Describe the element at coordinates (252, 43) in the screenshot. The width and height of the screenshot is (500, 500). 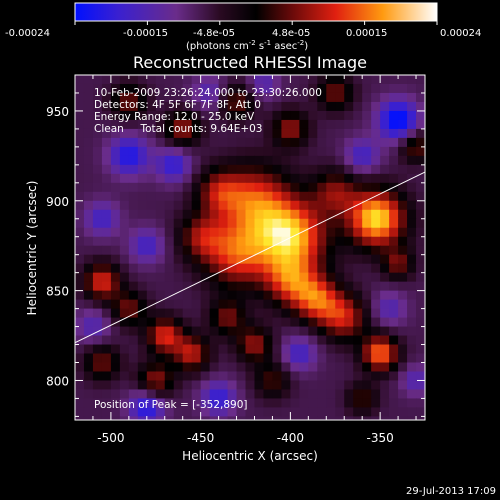
I see `unit-part-1: -2` at that location.